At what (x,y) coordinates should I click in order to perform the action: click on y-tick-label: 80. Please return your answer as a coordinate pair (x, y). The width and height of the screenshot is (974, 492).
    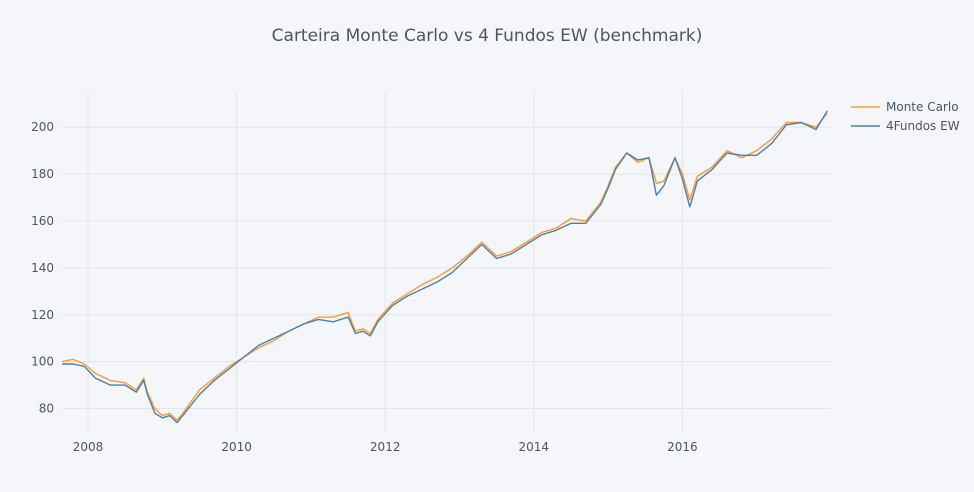
    Looking at the image, I should click on (46, 409).